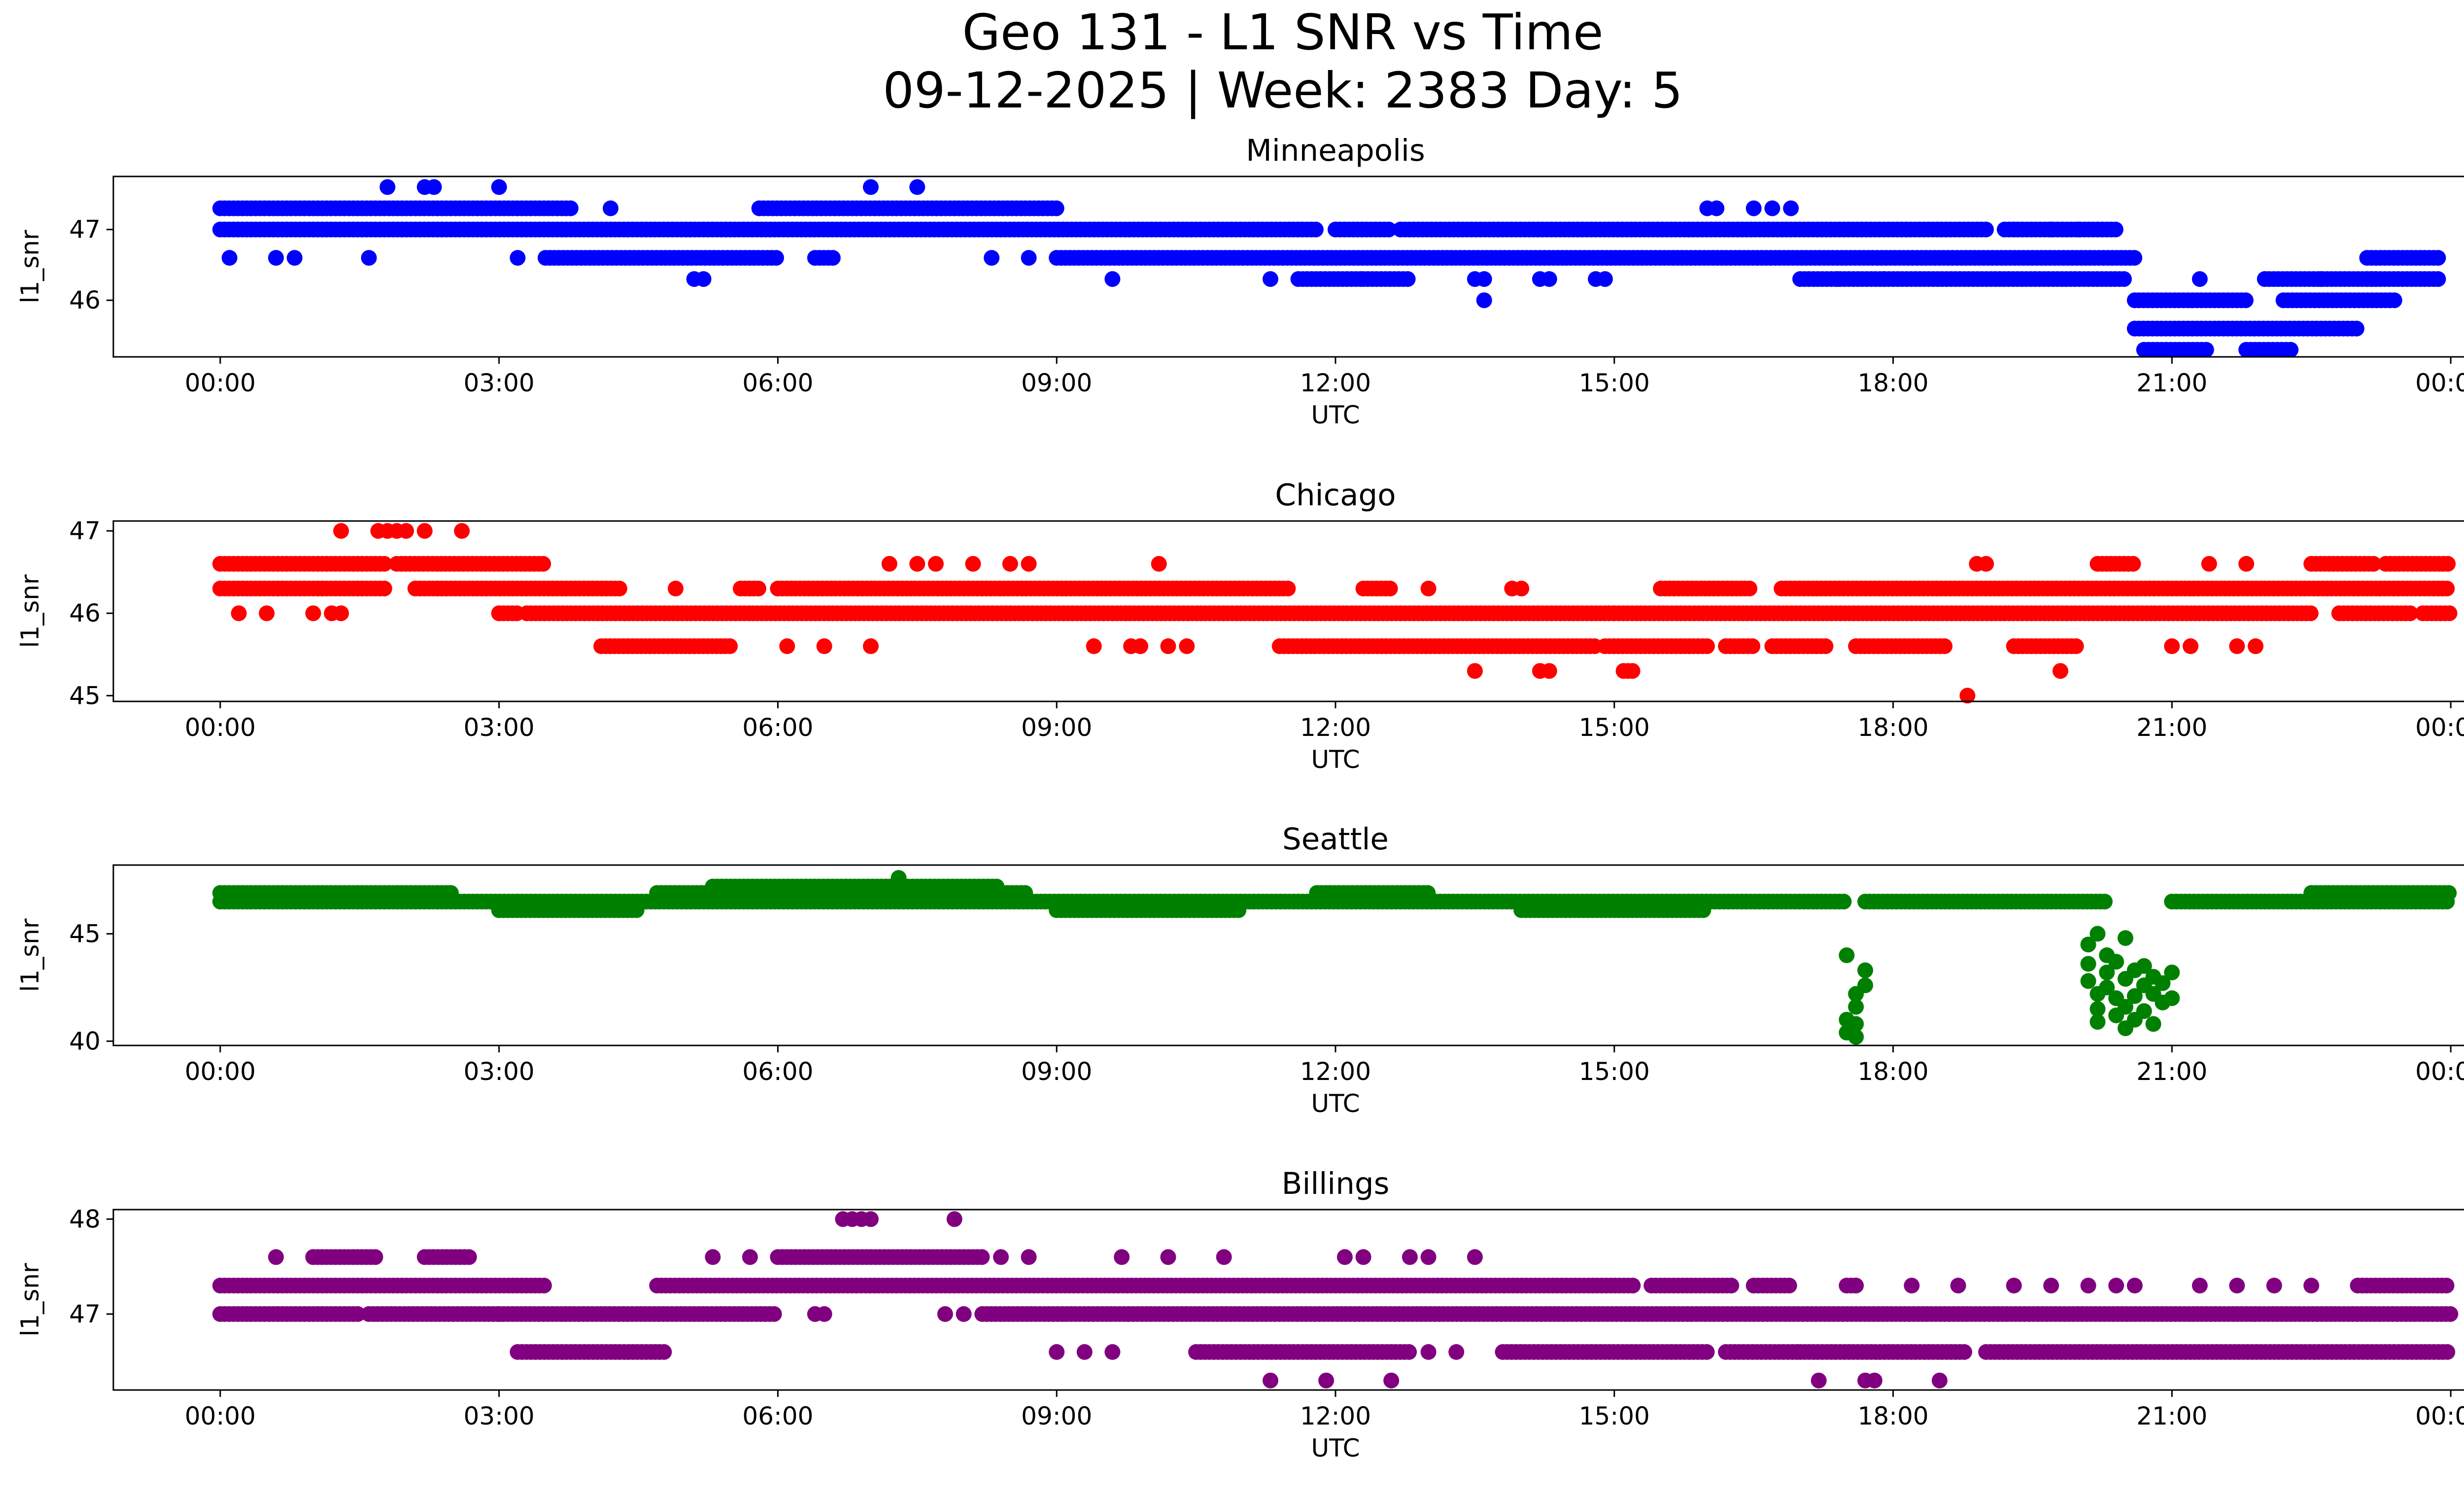 The height and width of the screenshot is (1495, 2464). Describe the element at coordinates (85, 1219) in the screenshot. I see `y-tick-label: 48` at that location.